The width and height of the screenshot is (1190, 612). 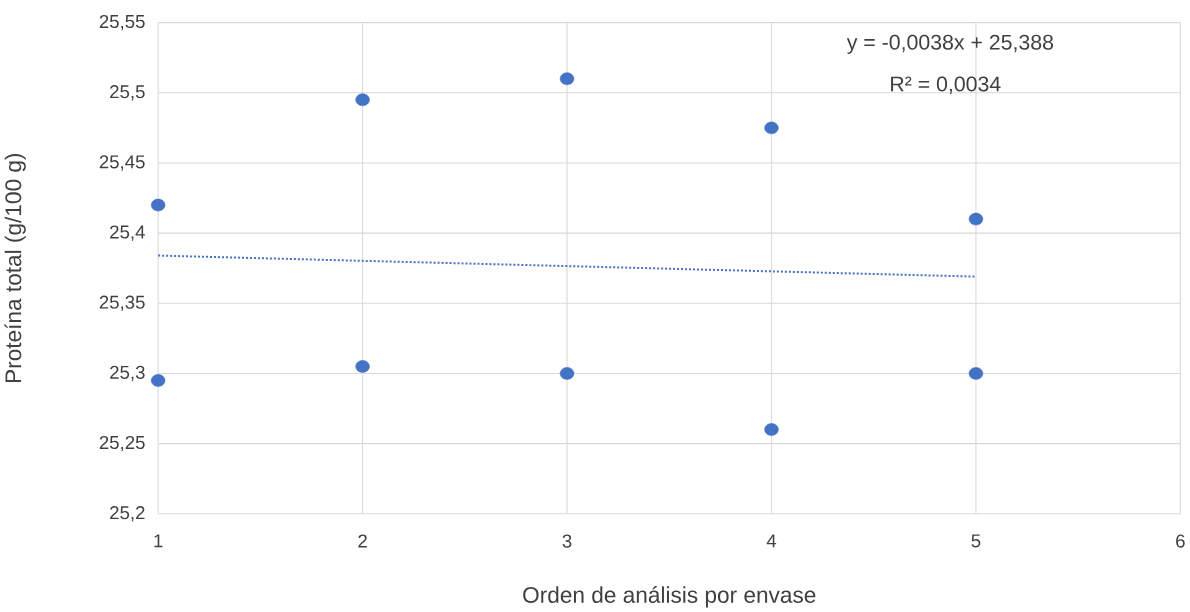 I want to click on annotation: R² = 0,0034, so click(x=946, y=85).